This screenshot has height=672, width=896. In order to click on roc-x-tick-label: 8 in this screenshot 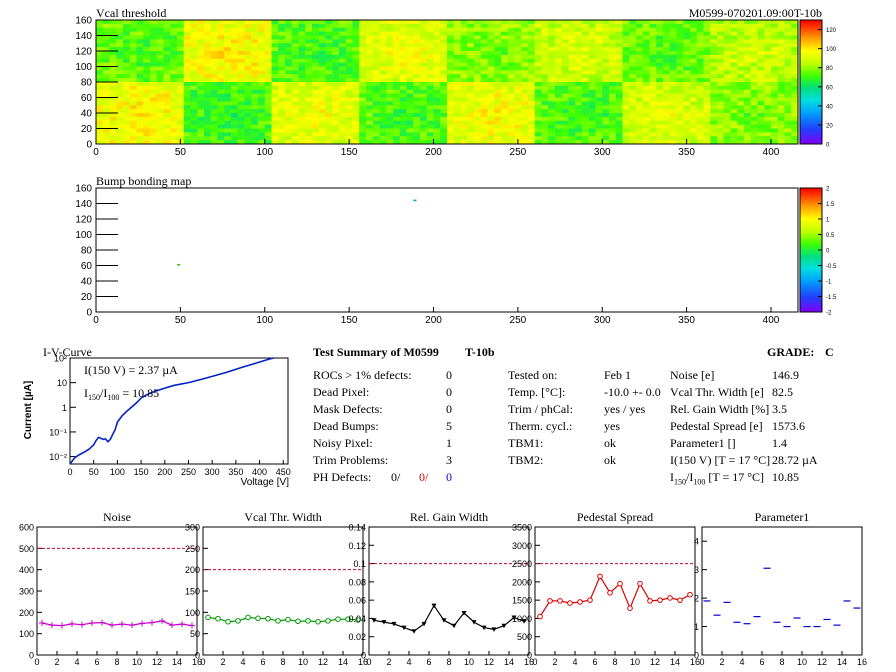, I will do `click(116, 662)`.